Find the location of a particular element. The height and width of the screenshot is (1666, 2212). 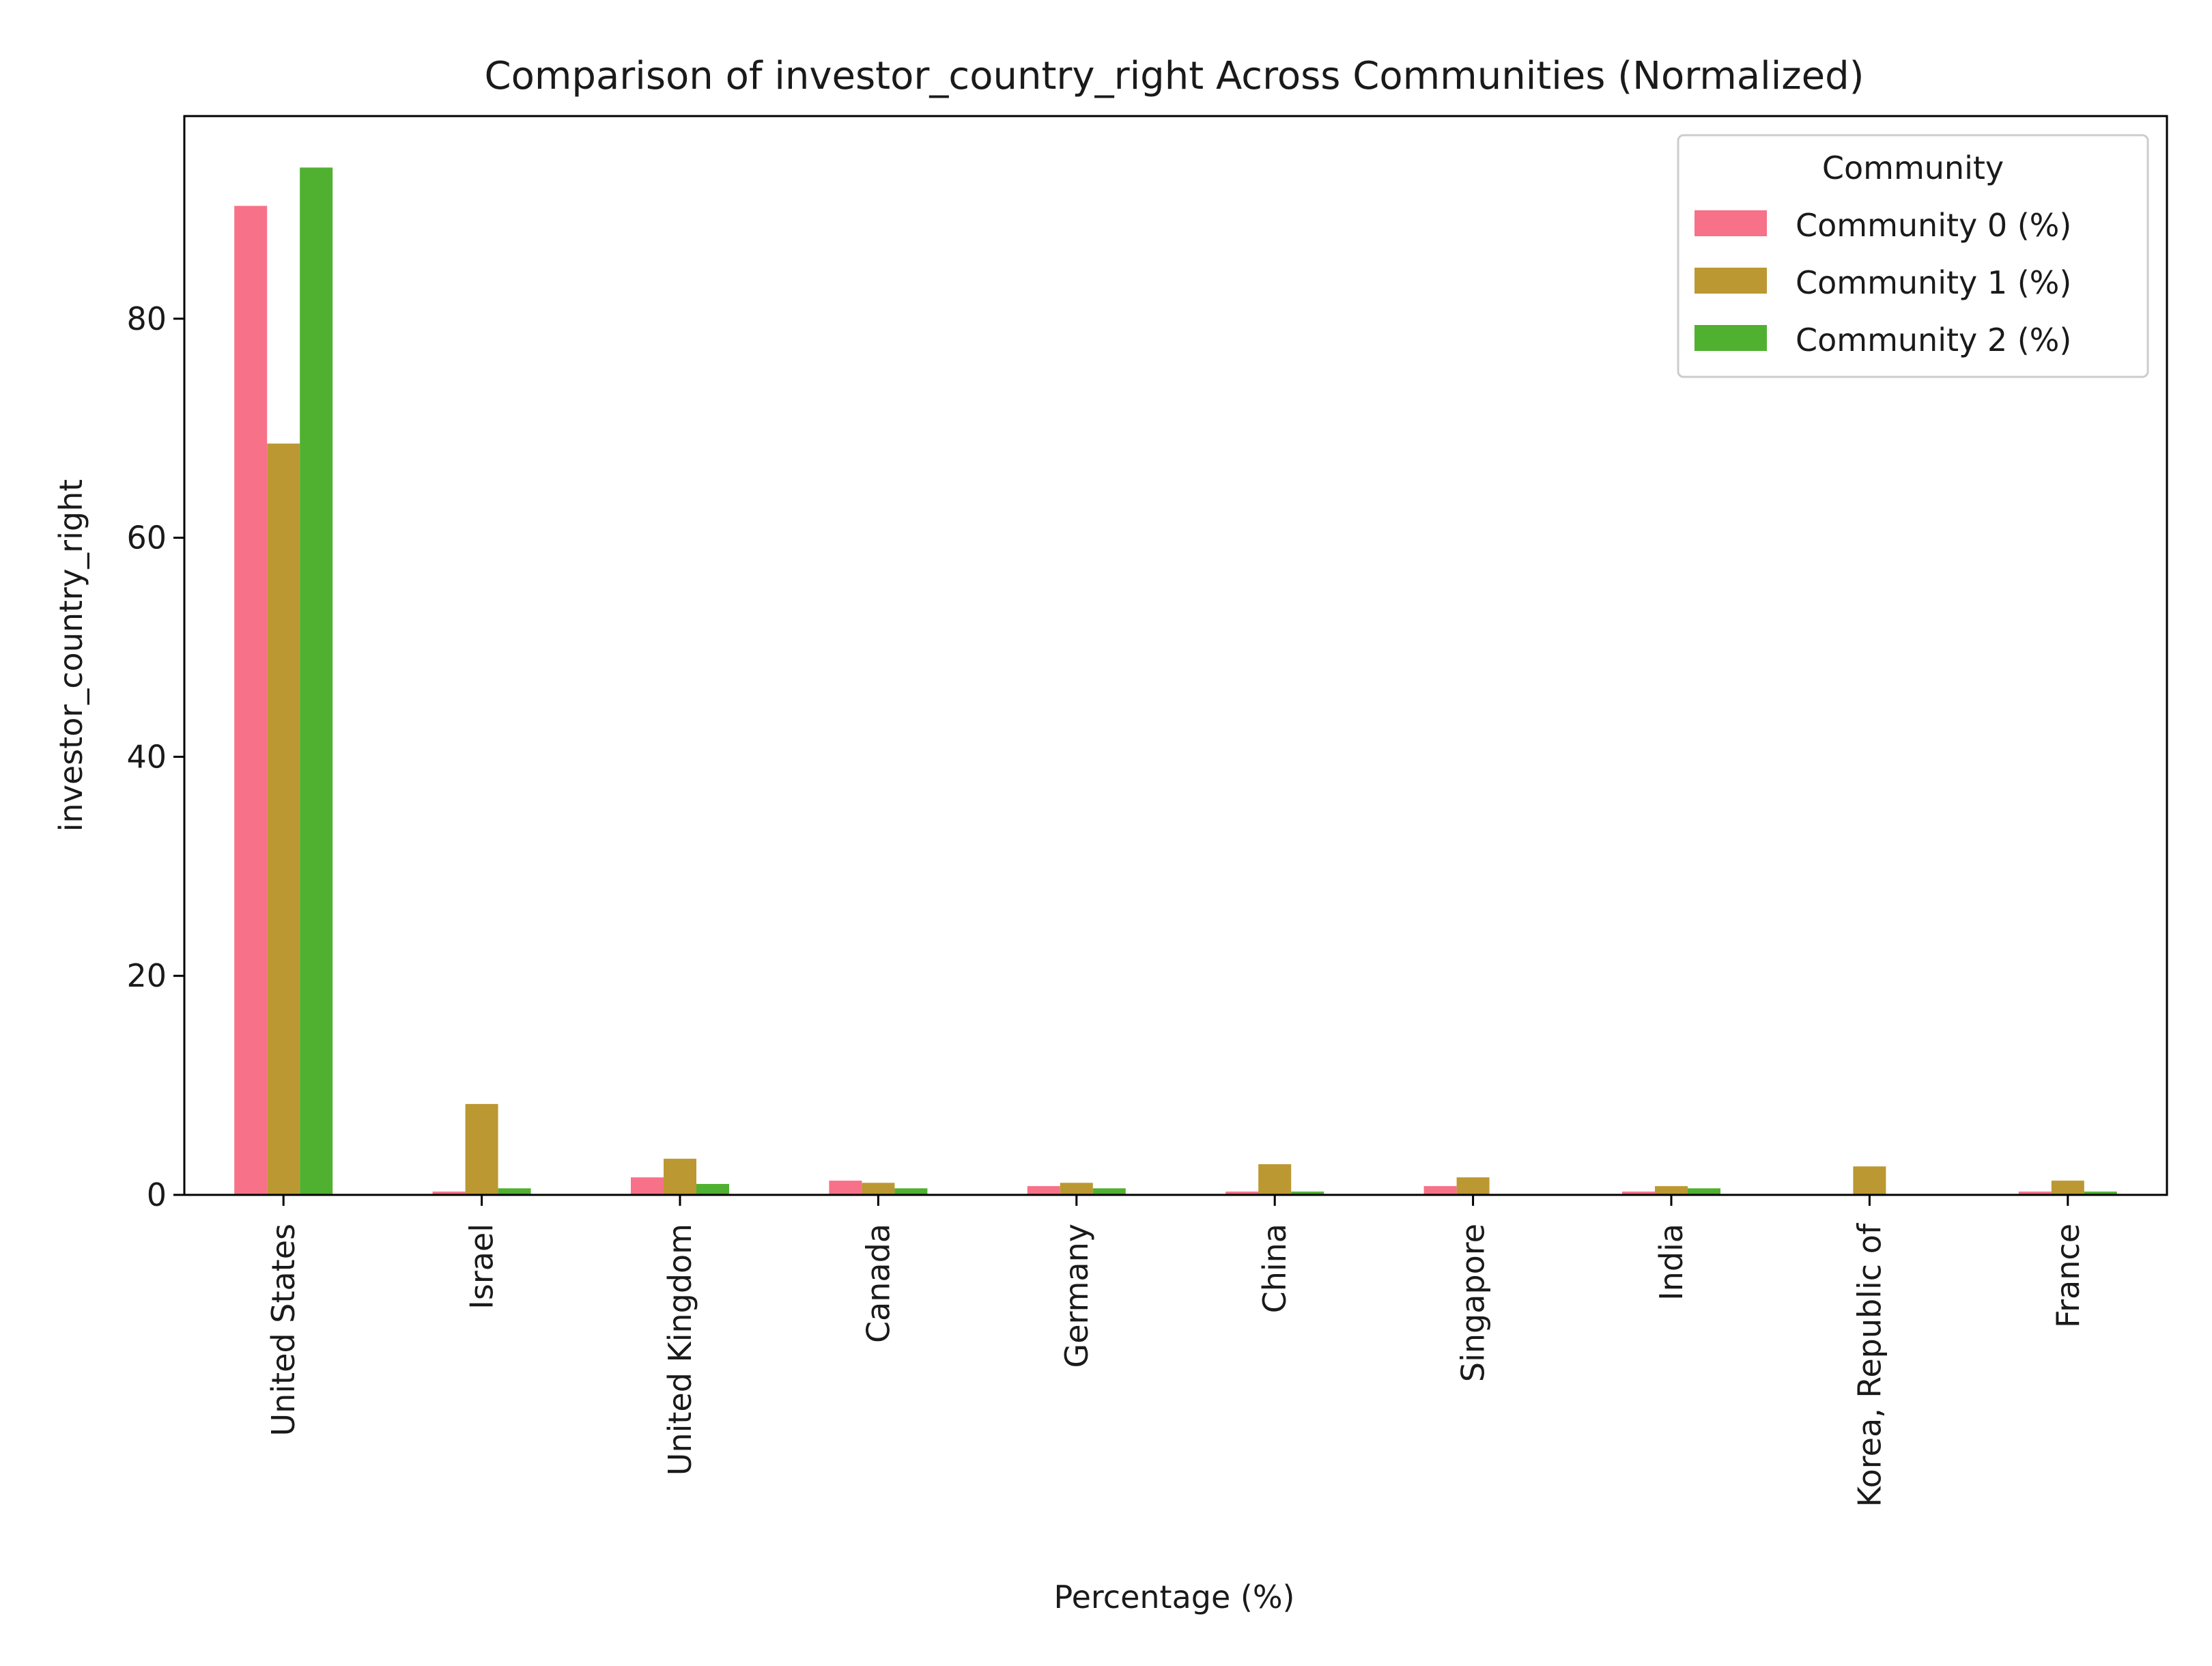

x-tick-label: Israel is located at coordinates (482, 1267).